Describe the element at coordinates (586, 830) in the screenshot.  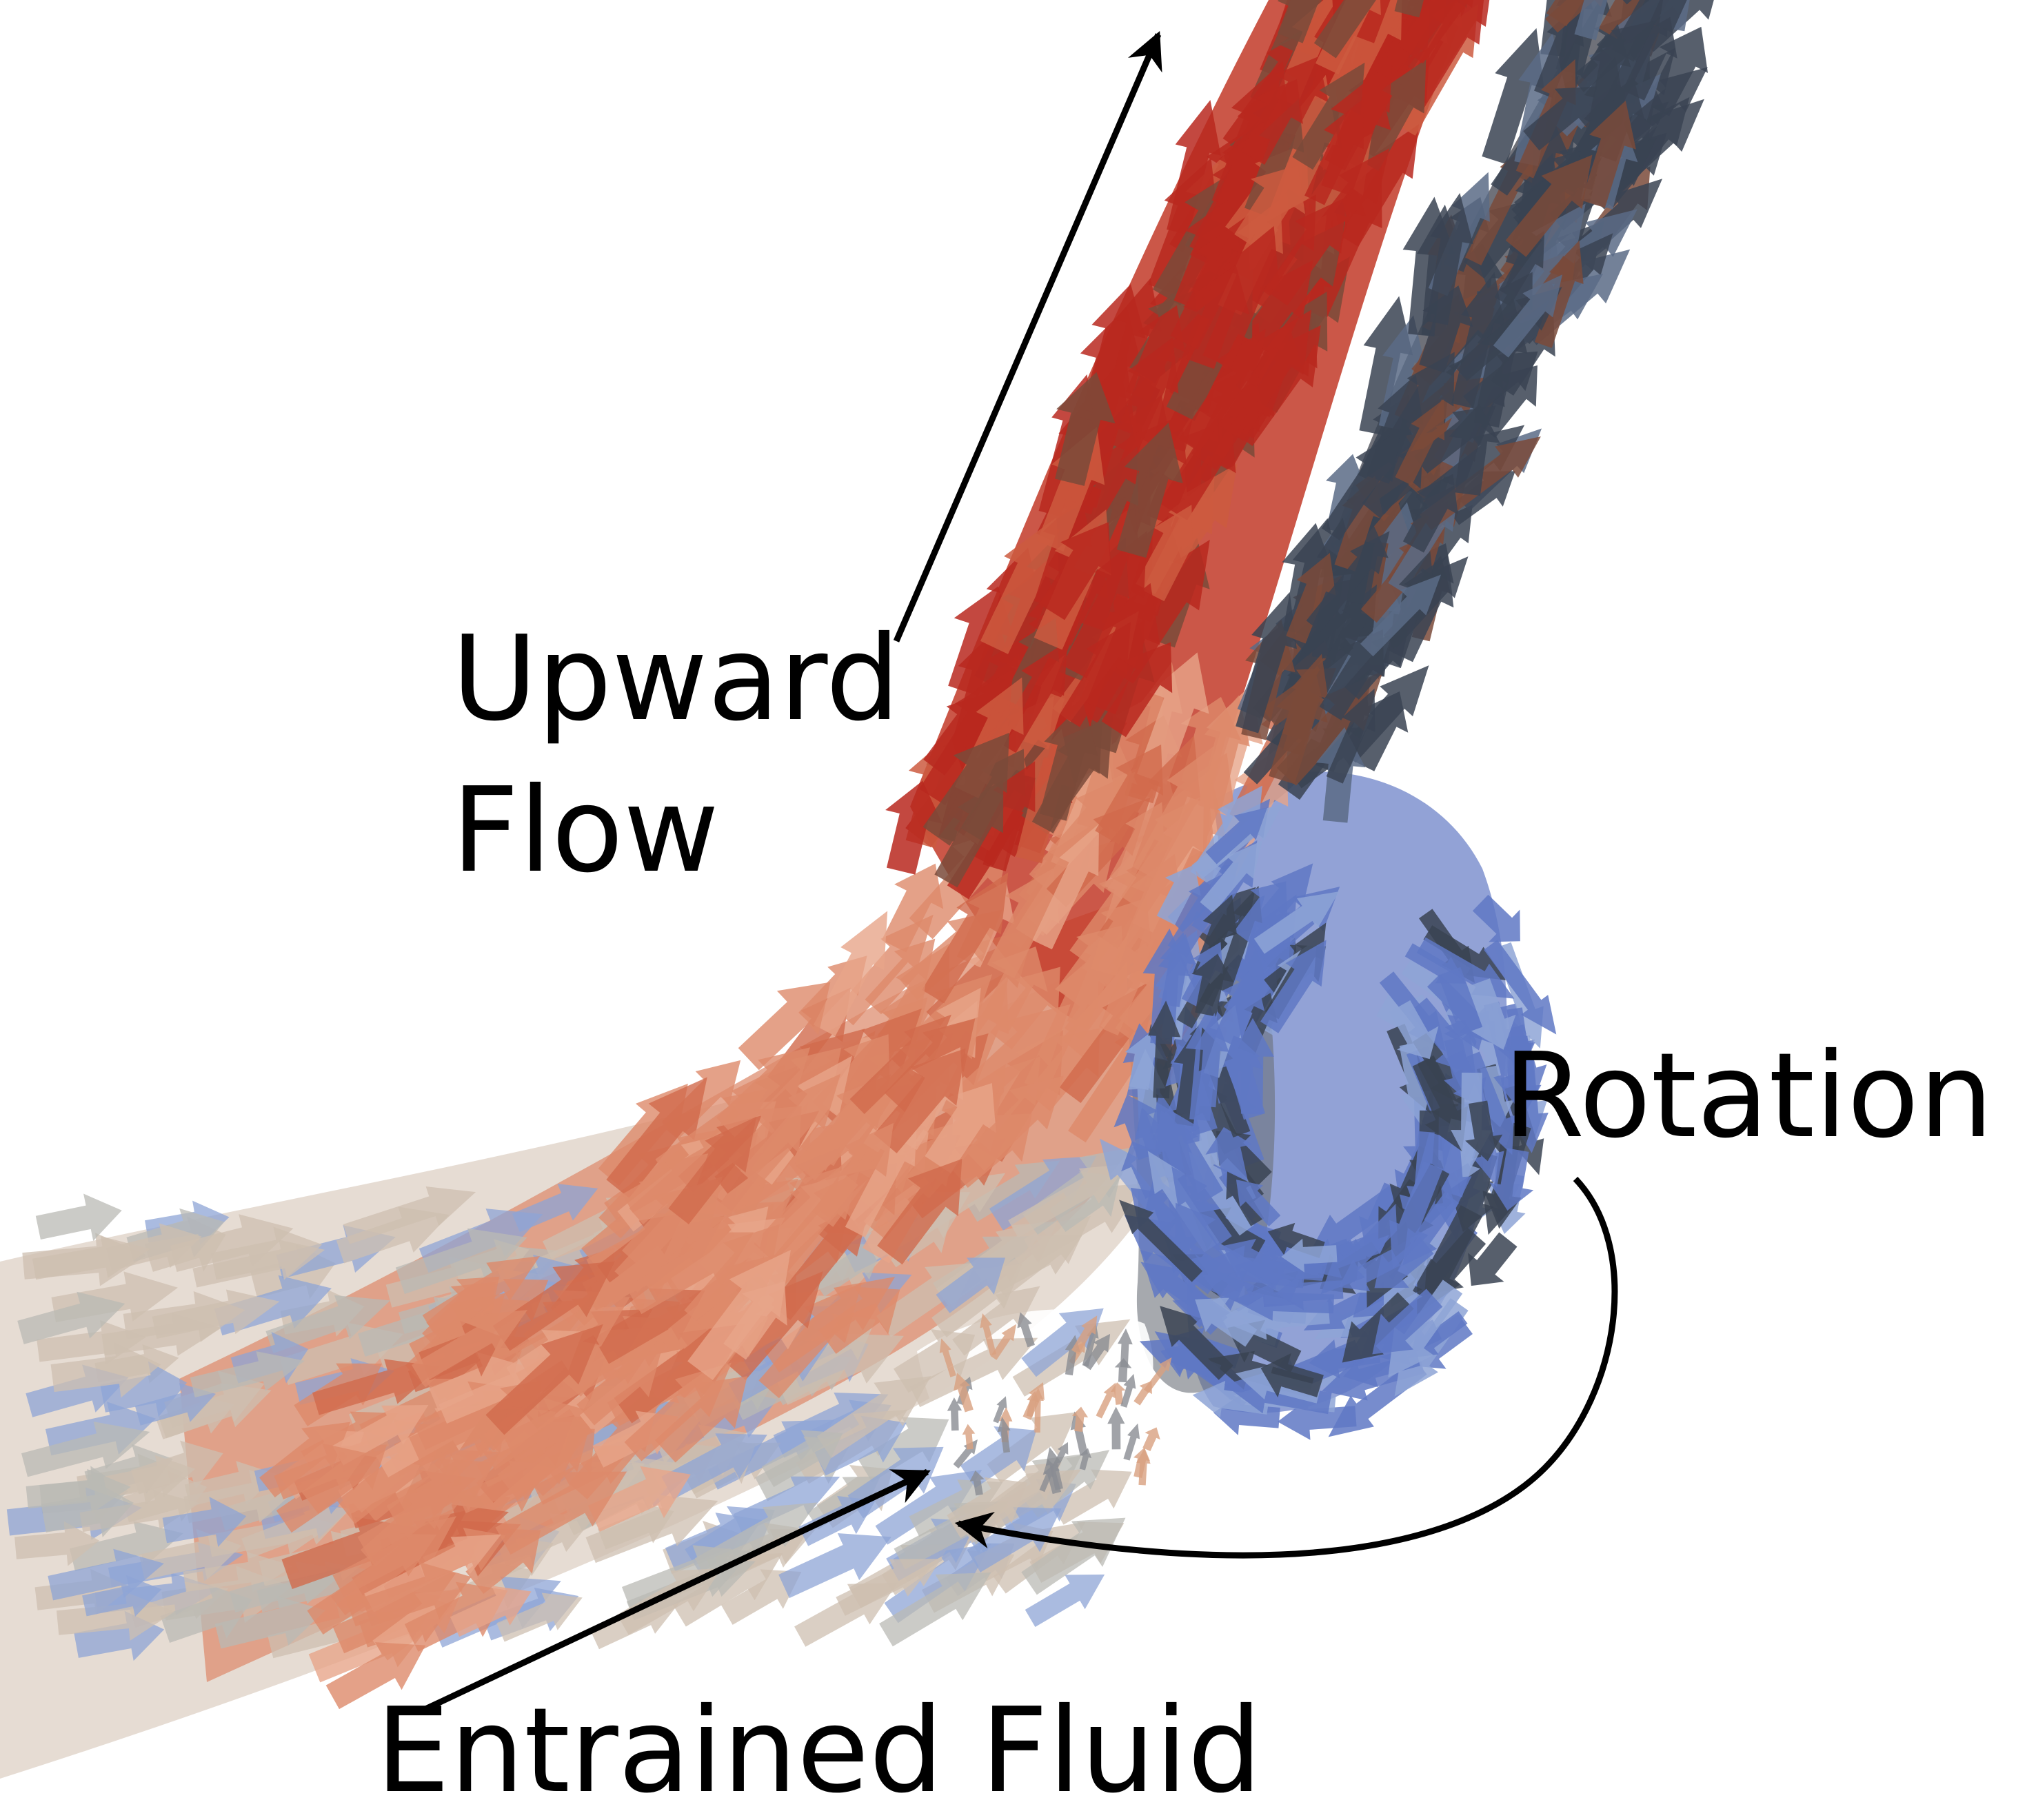
I see `upward-flow-label-line2: Flow` at that location.